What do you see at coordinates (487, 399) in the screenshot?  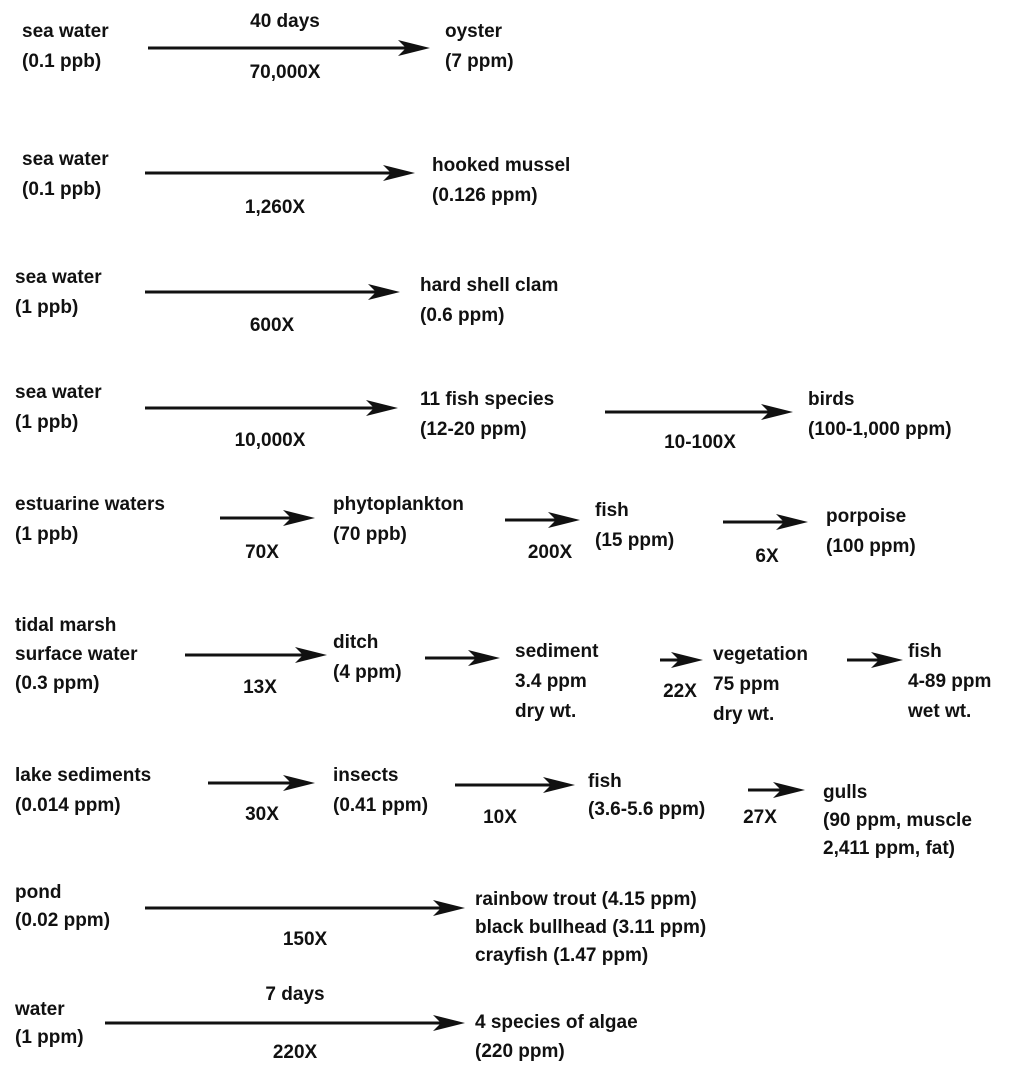 I see `node-label: 11 fish species` at bounding box center [487, 399].